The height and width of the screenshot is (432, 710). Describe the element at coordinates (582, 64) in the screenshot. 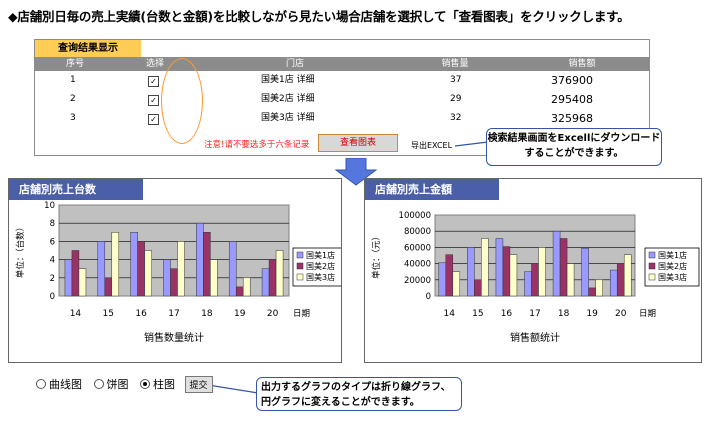

I see `col-amount: 销售额` at that location.